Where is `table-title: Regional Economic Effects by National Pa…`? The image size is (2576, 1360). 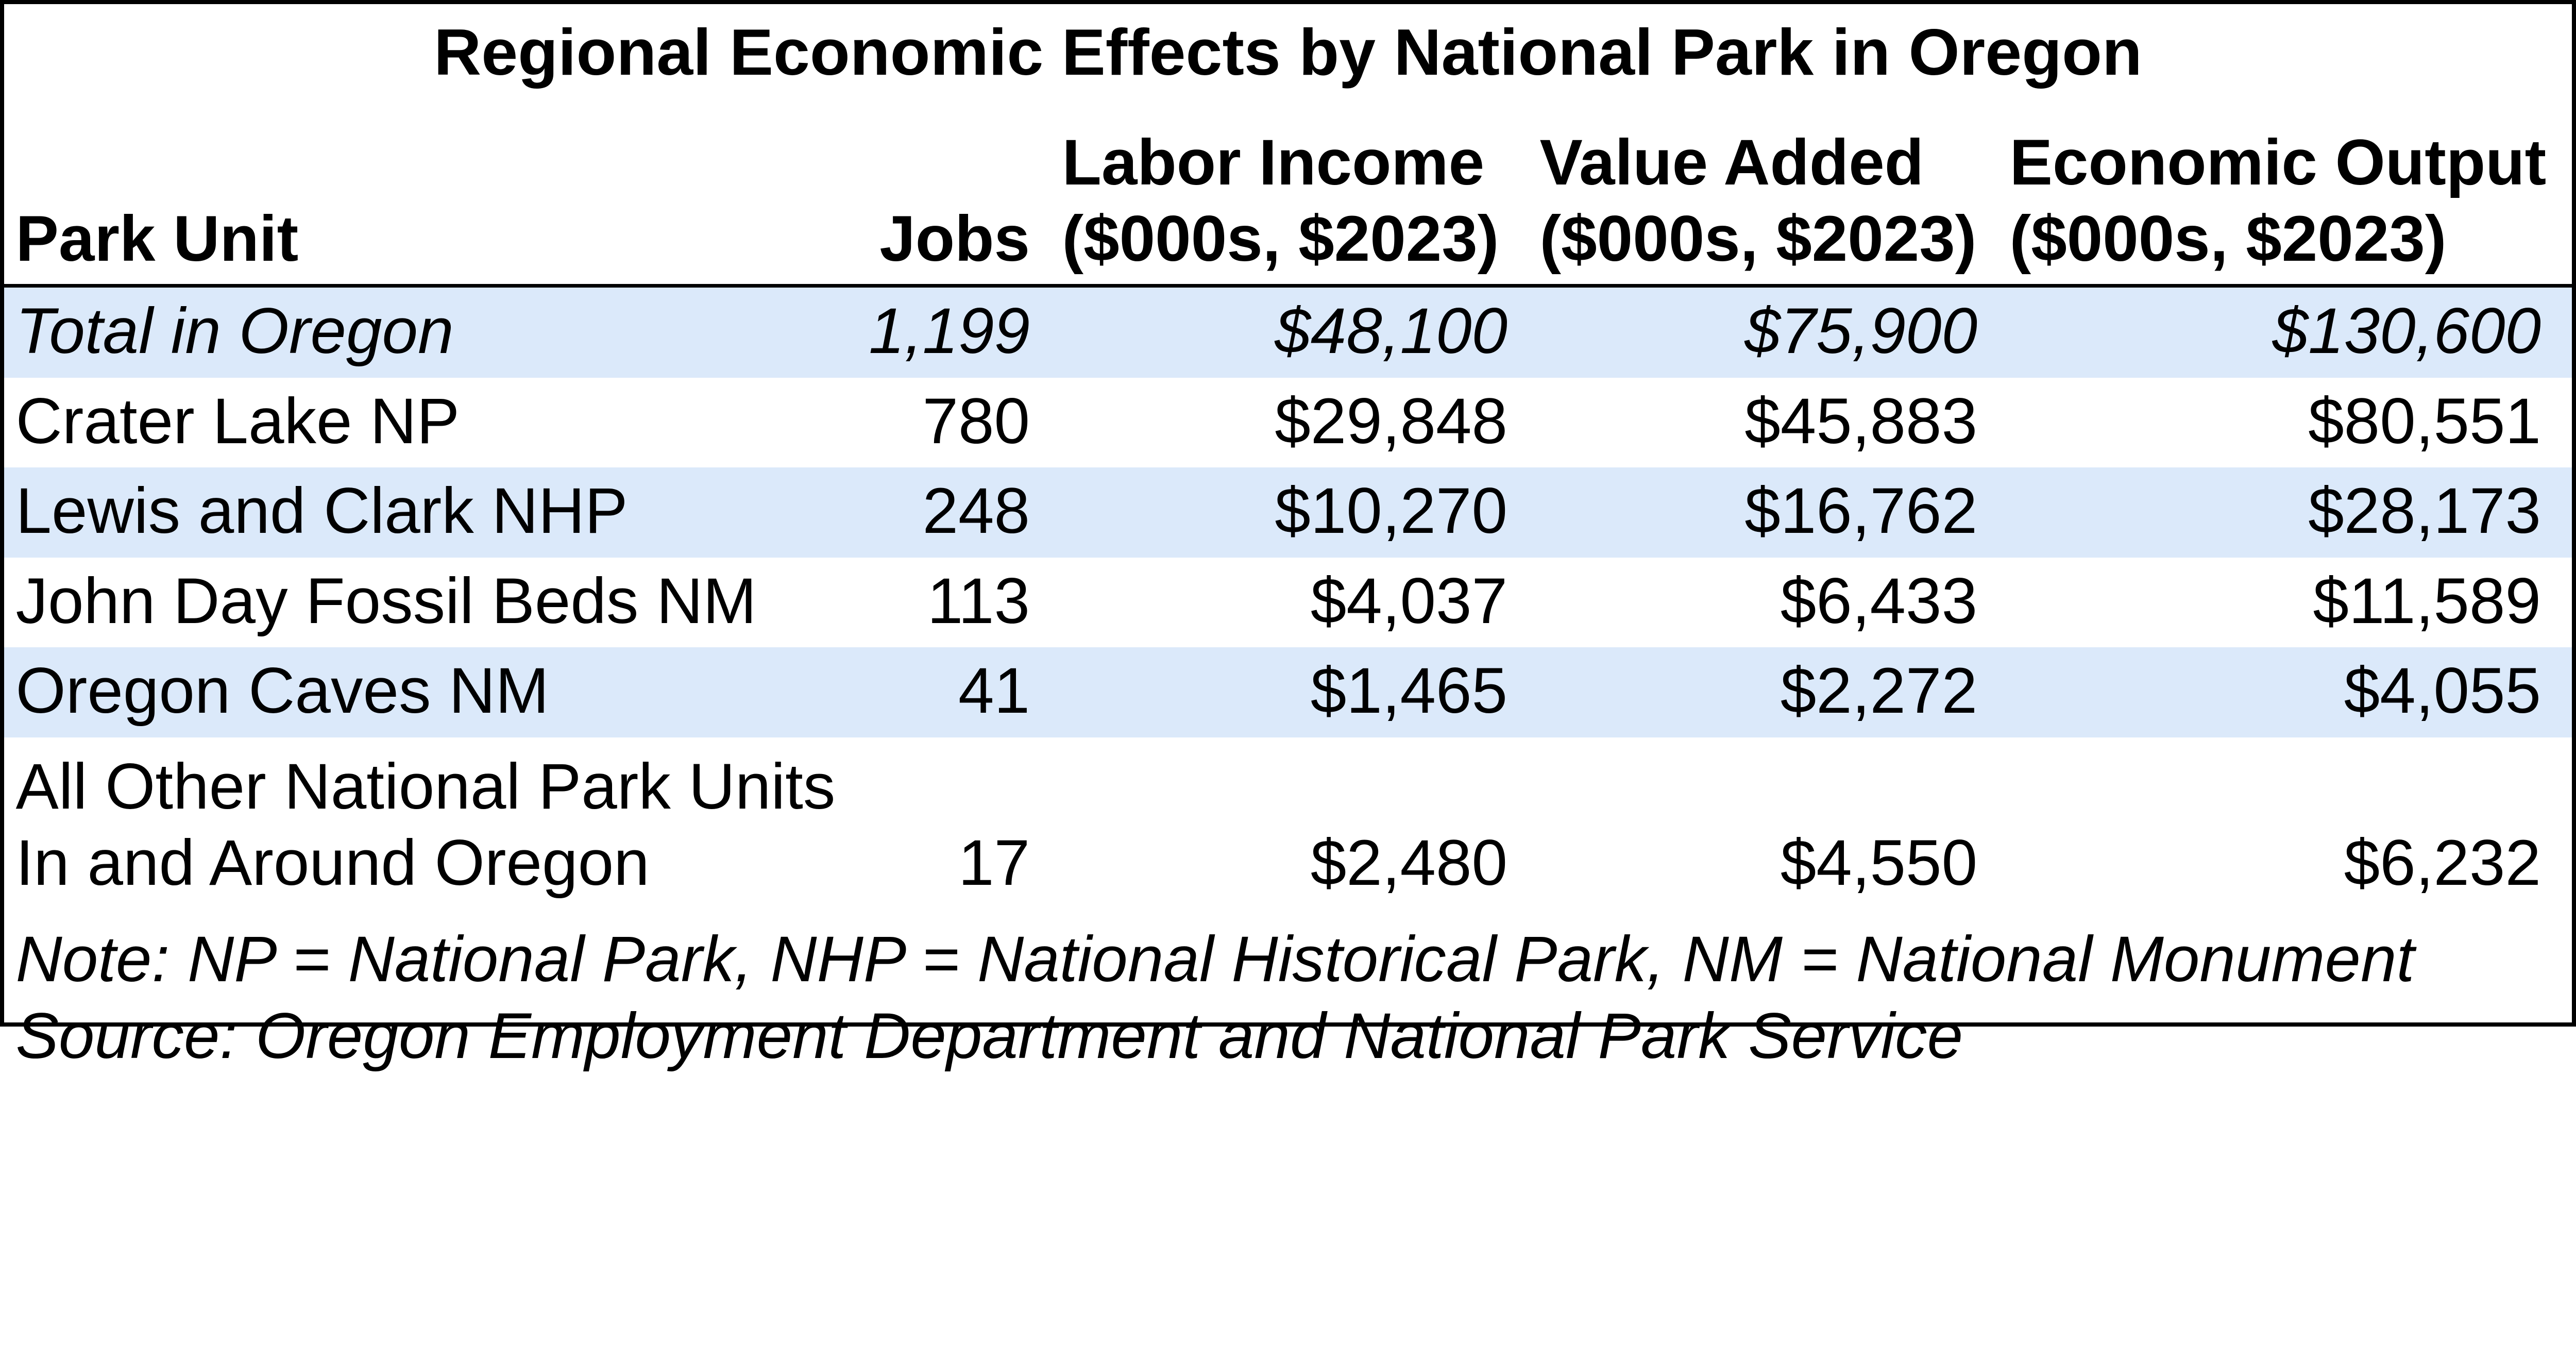
table-title: Regional Economic Effects by National Pa… is located at coordinates (1288, 52).